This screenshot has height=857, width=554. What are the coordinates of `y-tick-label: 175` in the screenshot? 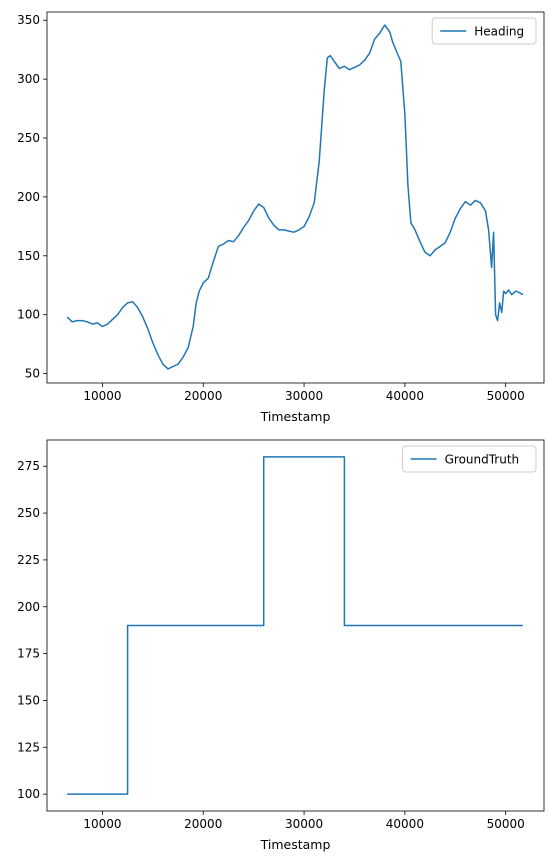 It's located at (28, 654).